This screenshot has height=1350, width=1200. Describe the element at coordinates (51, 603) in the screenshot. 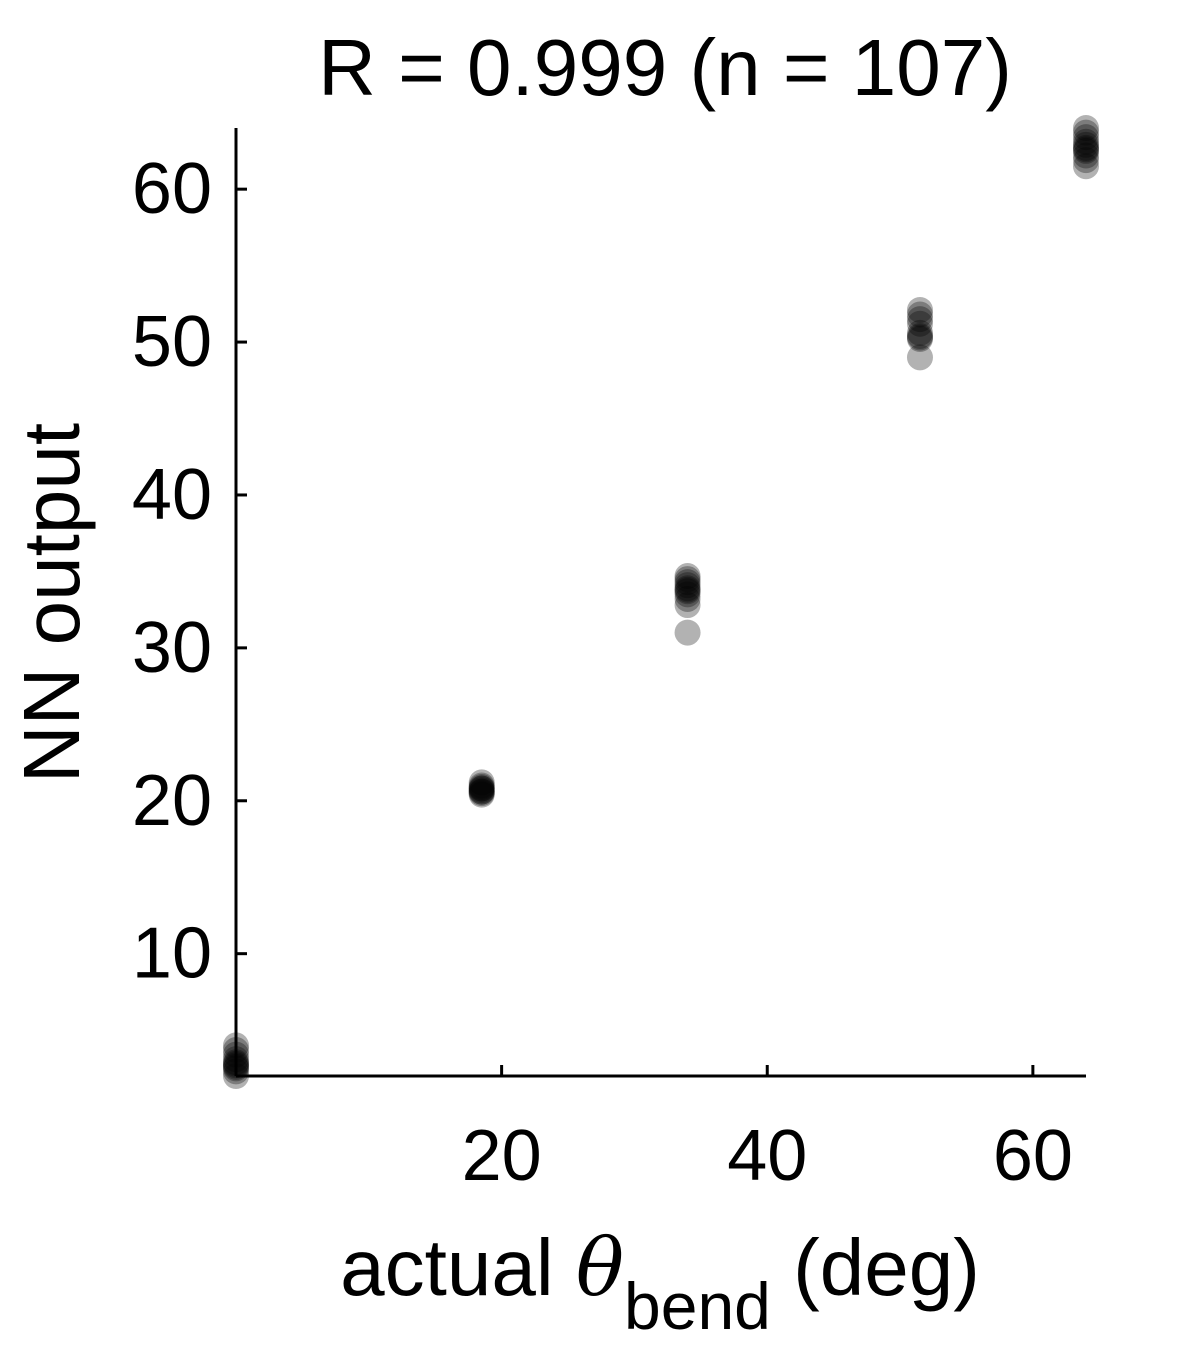

I see `y-axis-label: NN output` at that location.